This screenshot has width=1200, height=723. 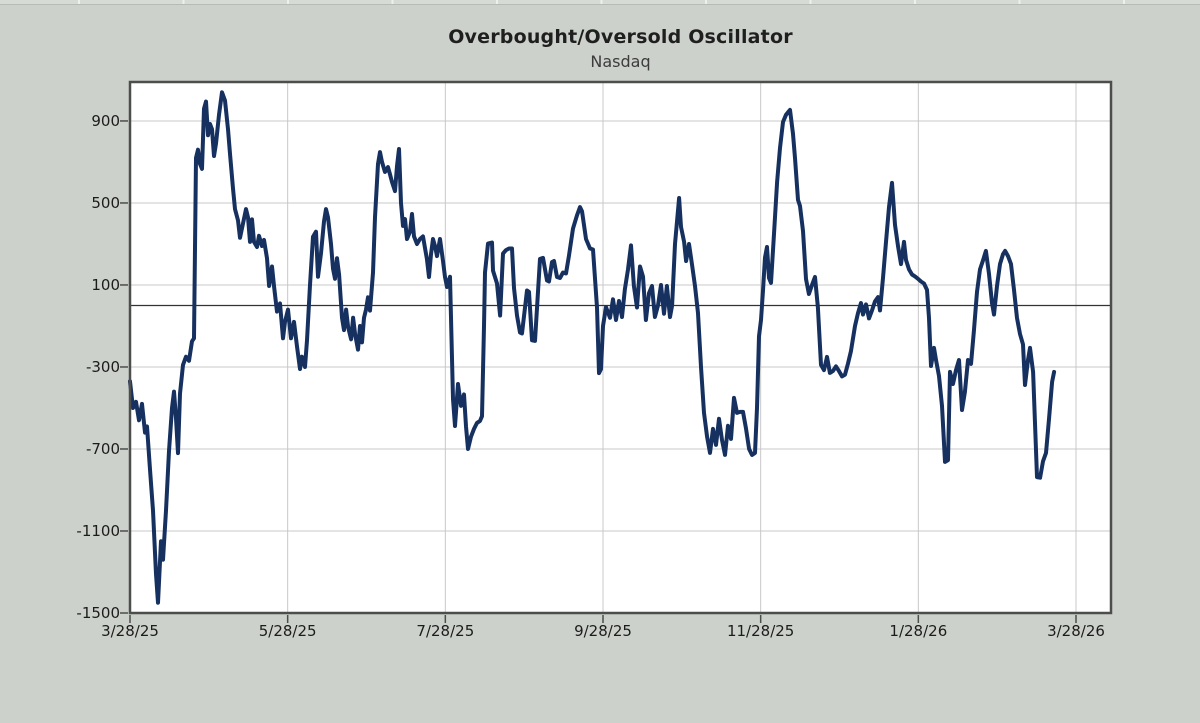 I want to click on x-axis-tick-label: 1/28/26, so click(x=918, y=631).